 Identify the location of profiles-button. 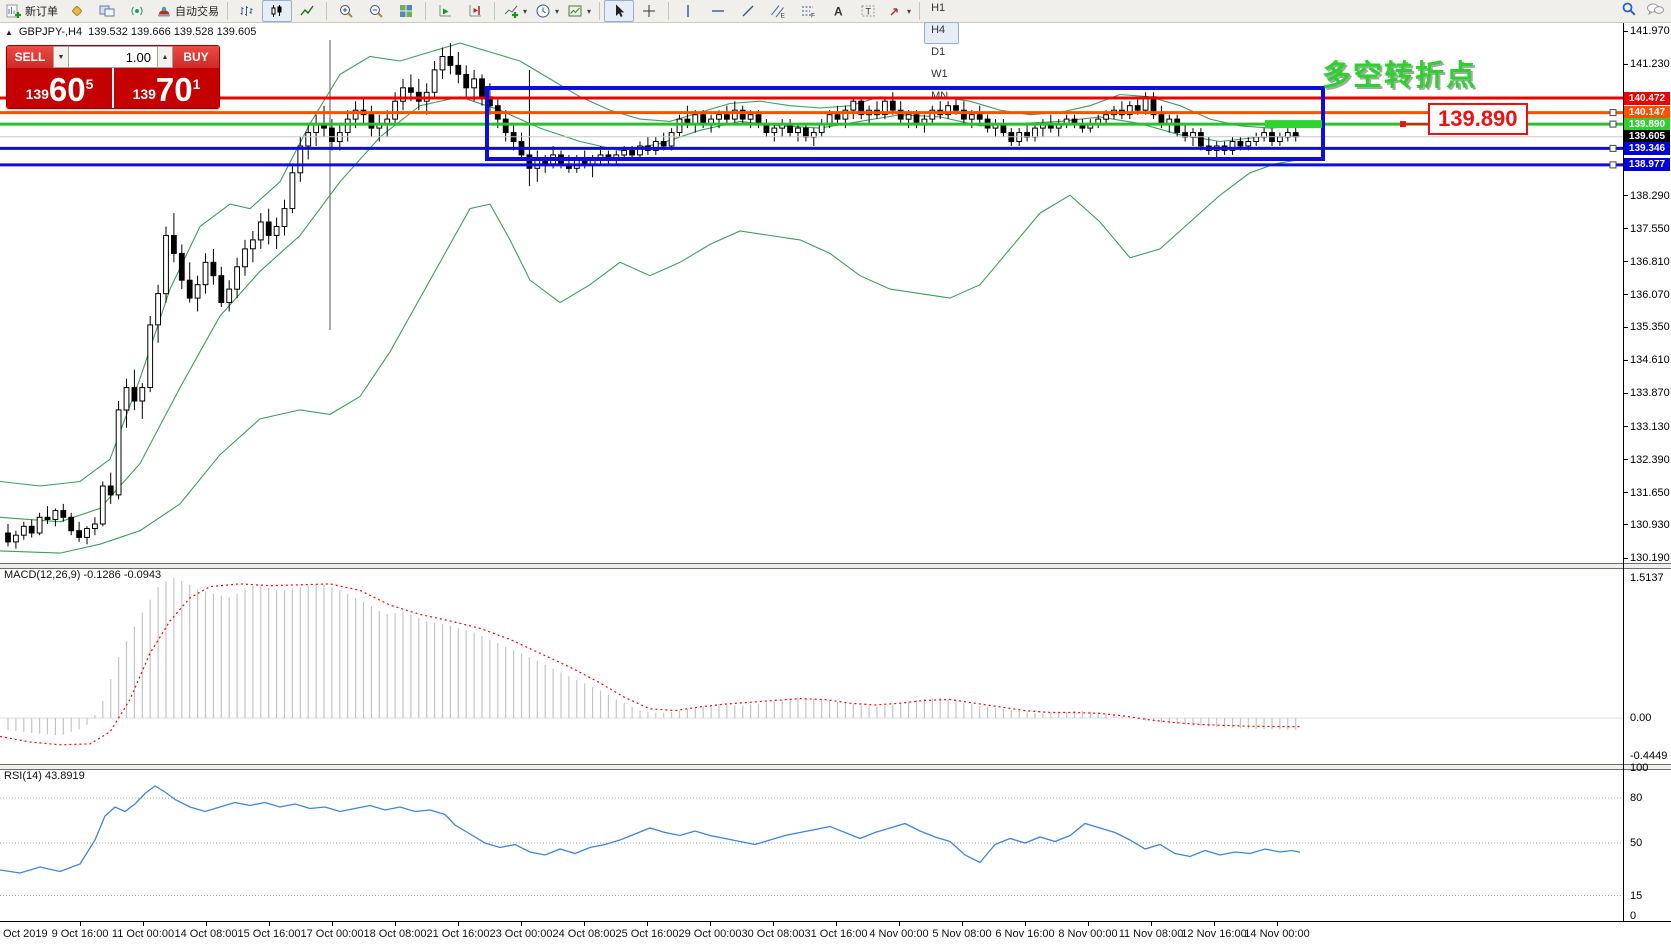
(107, 11).